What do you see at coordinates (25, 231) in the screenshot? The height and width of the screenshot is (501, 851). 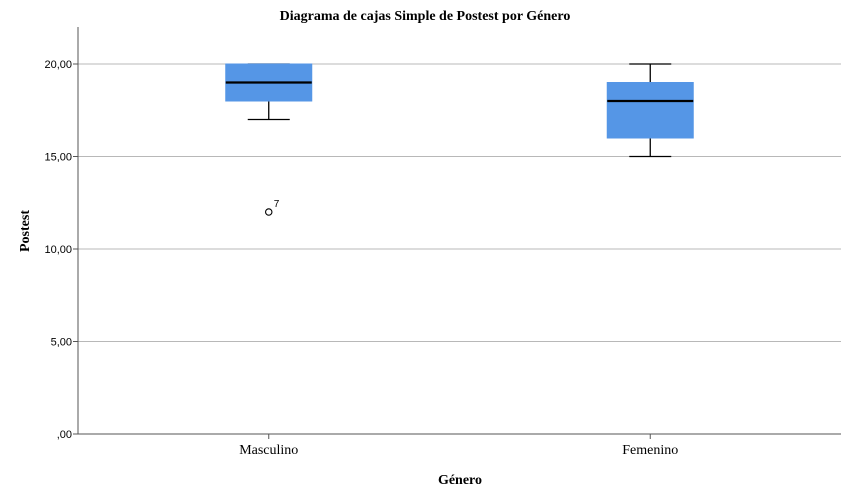 I see `y-axis-title: Postest` at bounding box center [25, 231].